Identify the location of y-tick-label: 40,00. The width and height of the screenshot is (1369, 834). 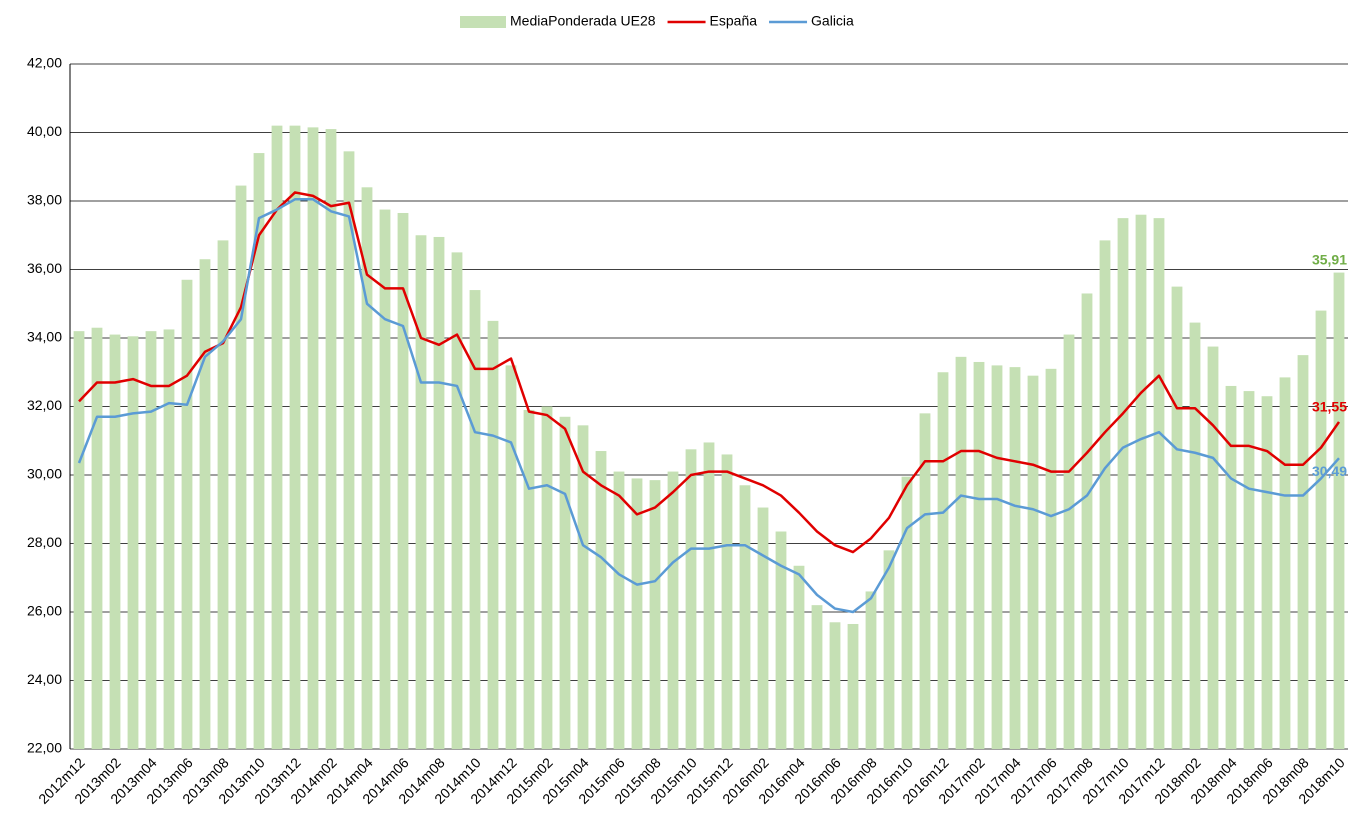
(44, 131).